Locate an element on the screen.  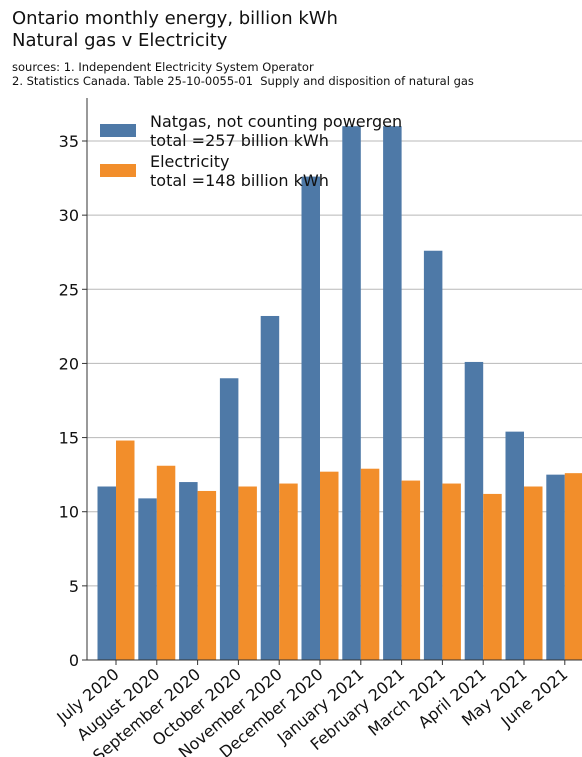
y-tick-label: 15 is located at coordinates (69, 438).